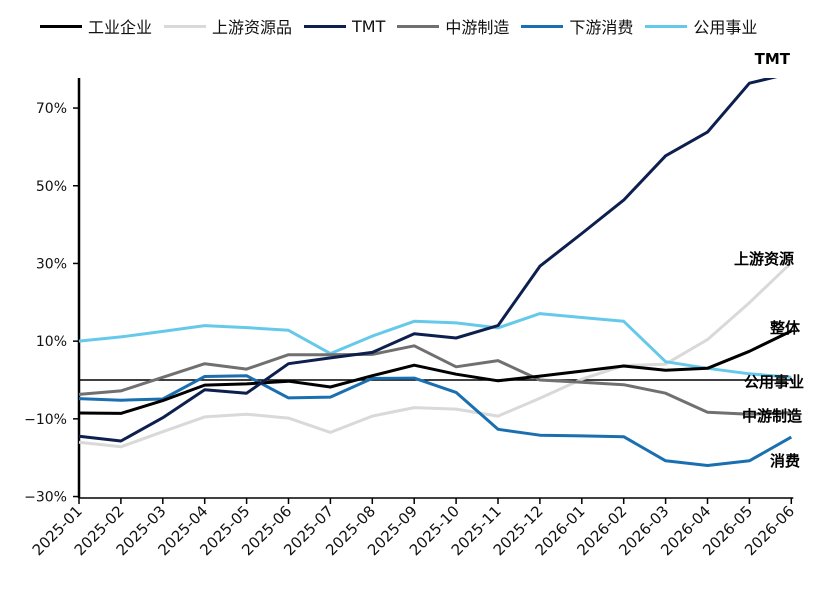  Describe the element at coordinates (785, 328) in the screenshot. I see `series-end-label: 整体` at that location.